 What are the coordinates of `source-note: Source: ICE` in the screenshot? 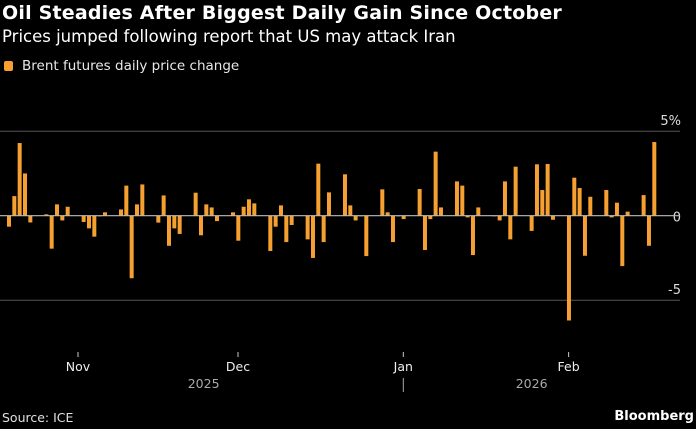 It's located at (38, 417).